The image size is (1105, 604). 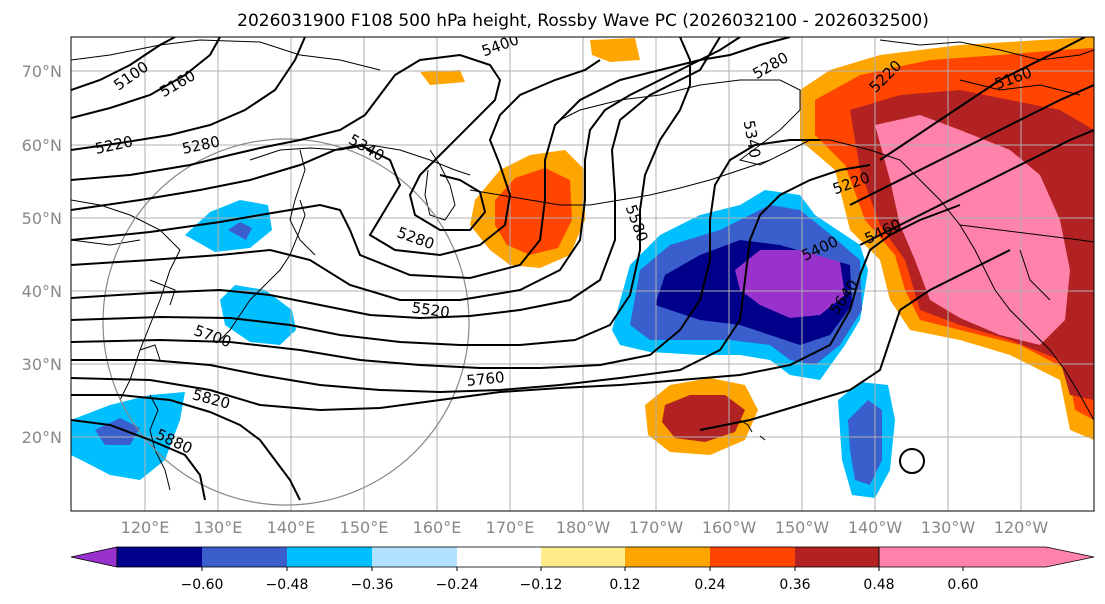 I want to click on colorbar-label: 0.12, so click(x=624, y=585).